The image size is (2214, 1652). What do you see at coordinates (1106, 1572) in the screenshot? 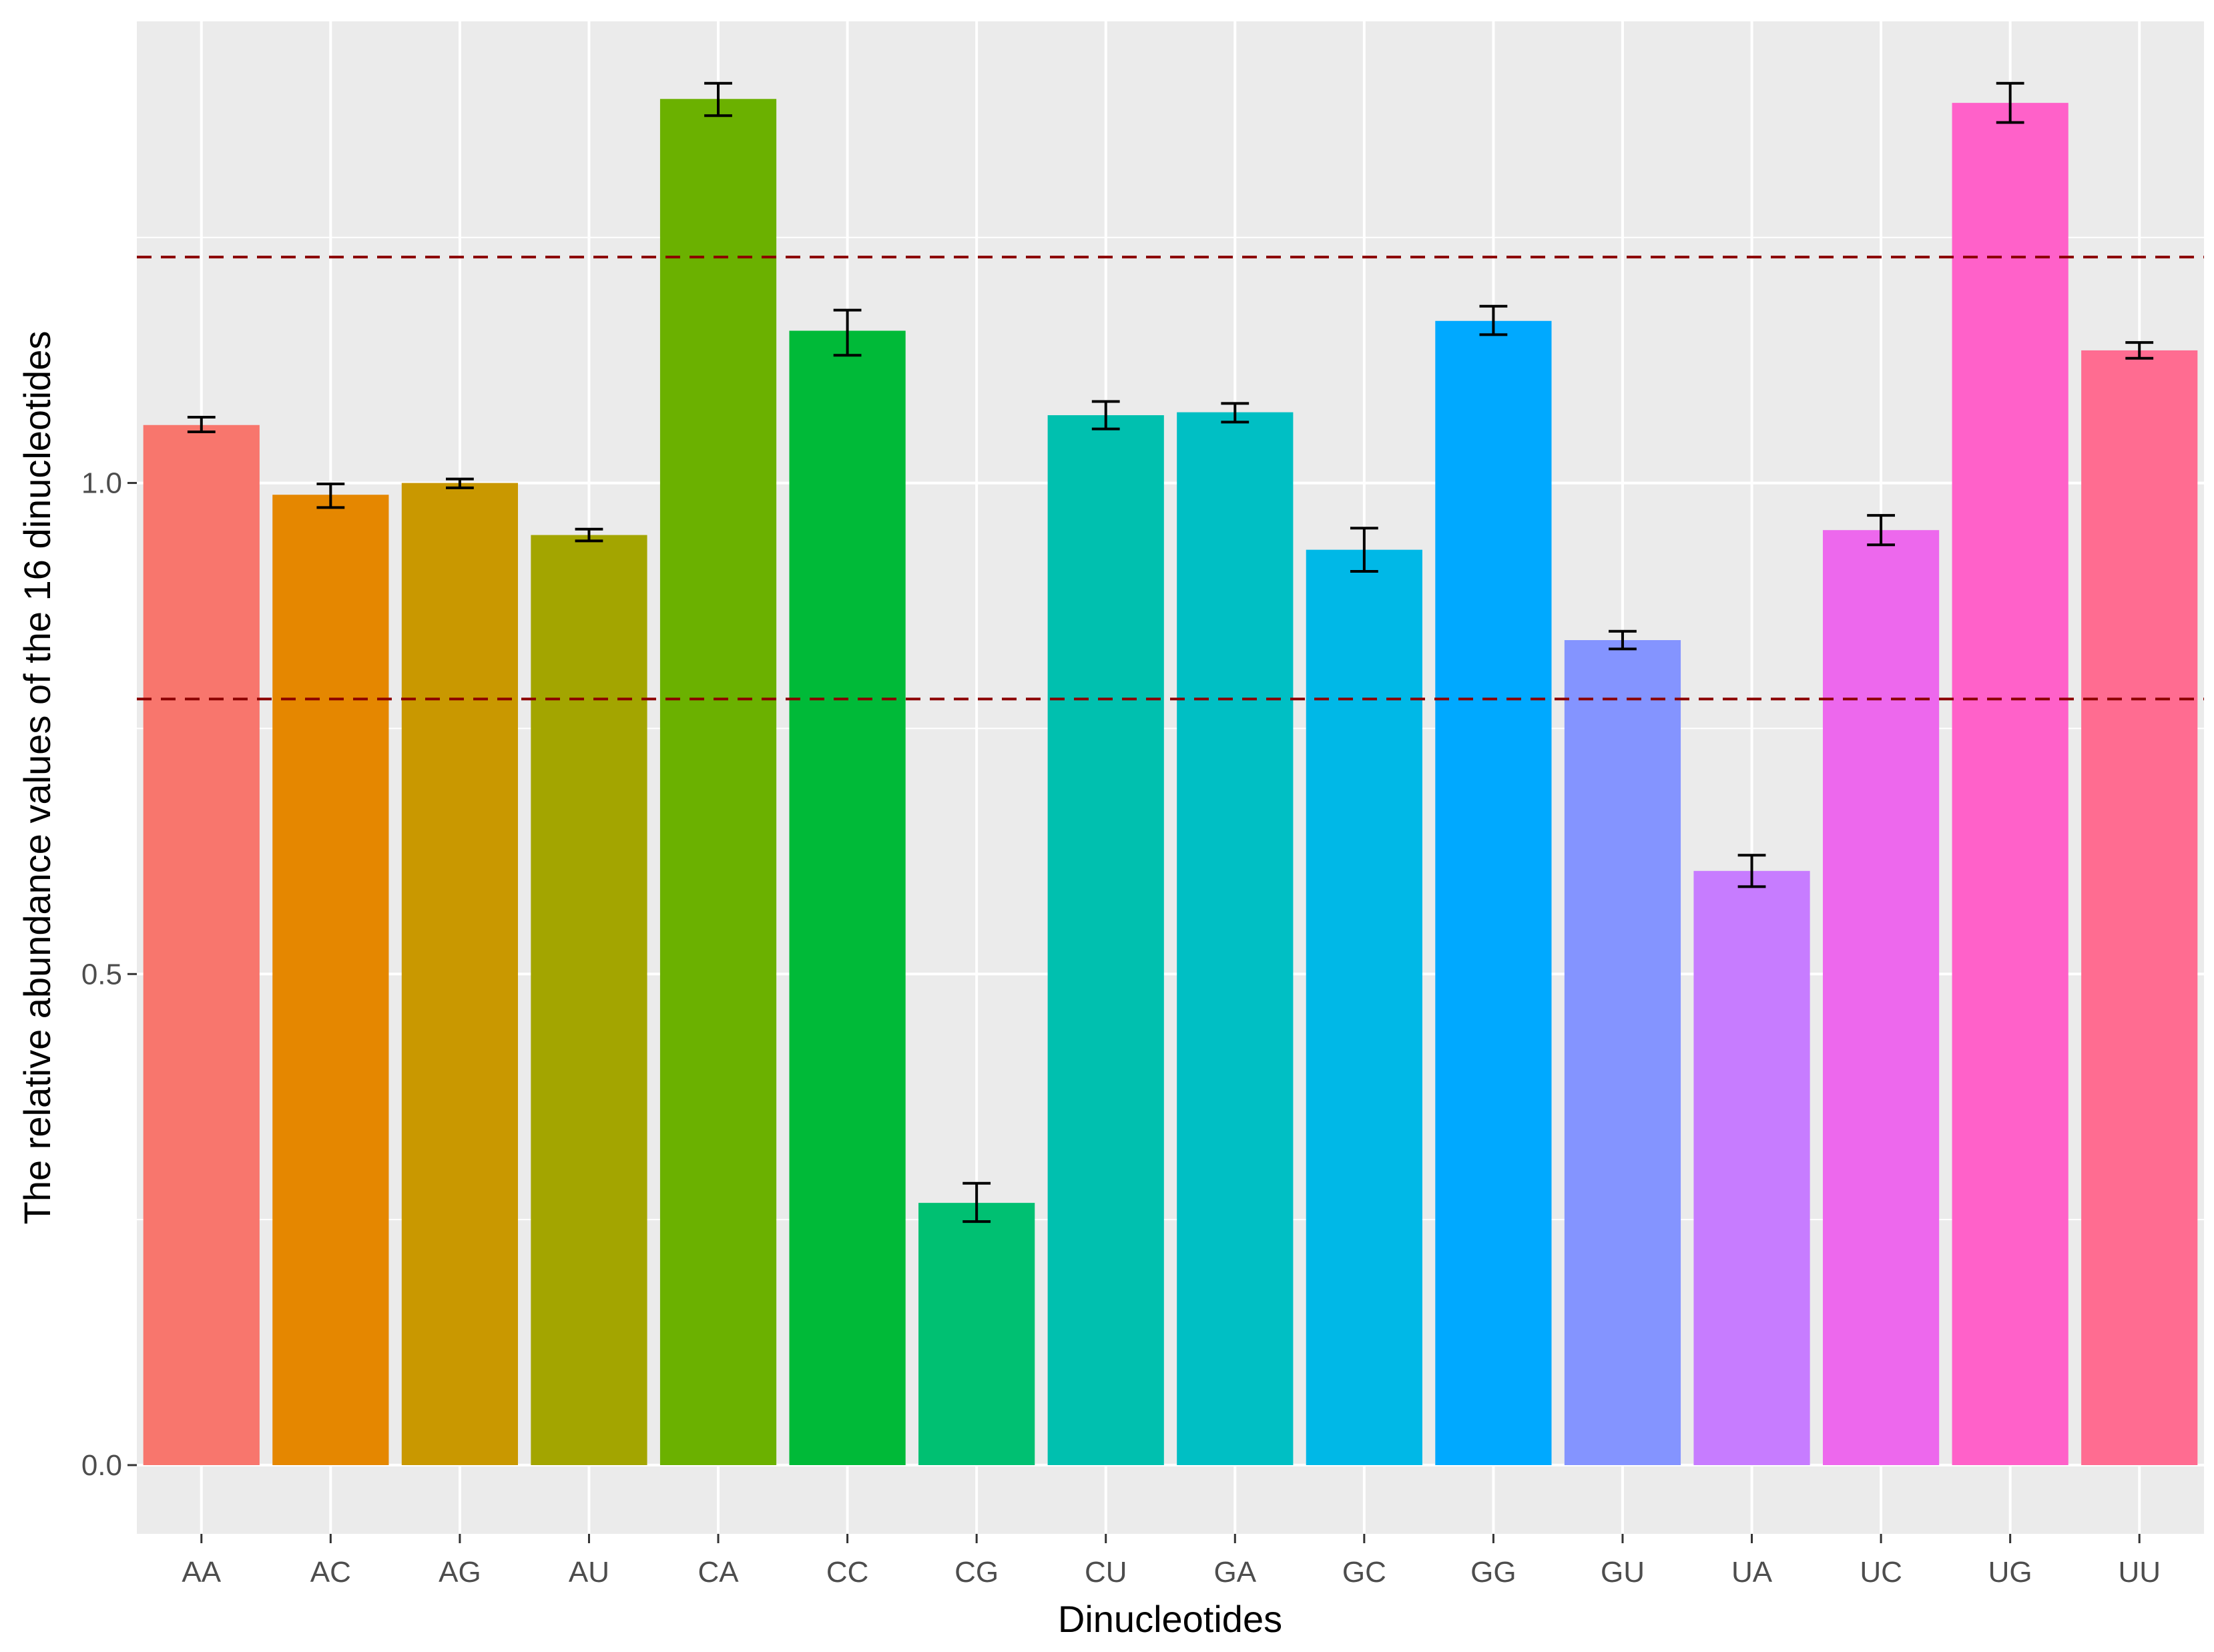
I see `x-tick-label: CU` at bounding box center [1106, 1572].